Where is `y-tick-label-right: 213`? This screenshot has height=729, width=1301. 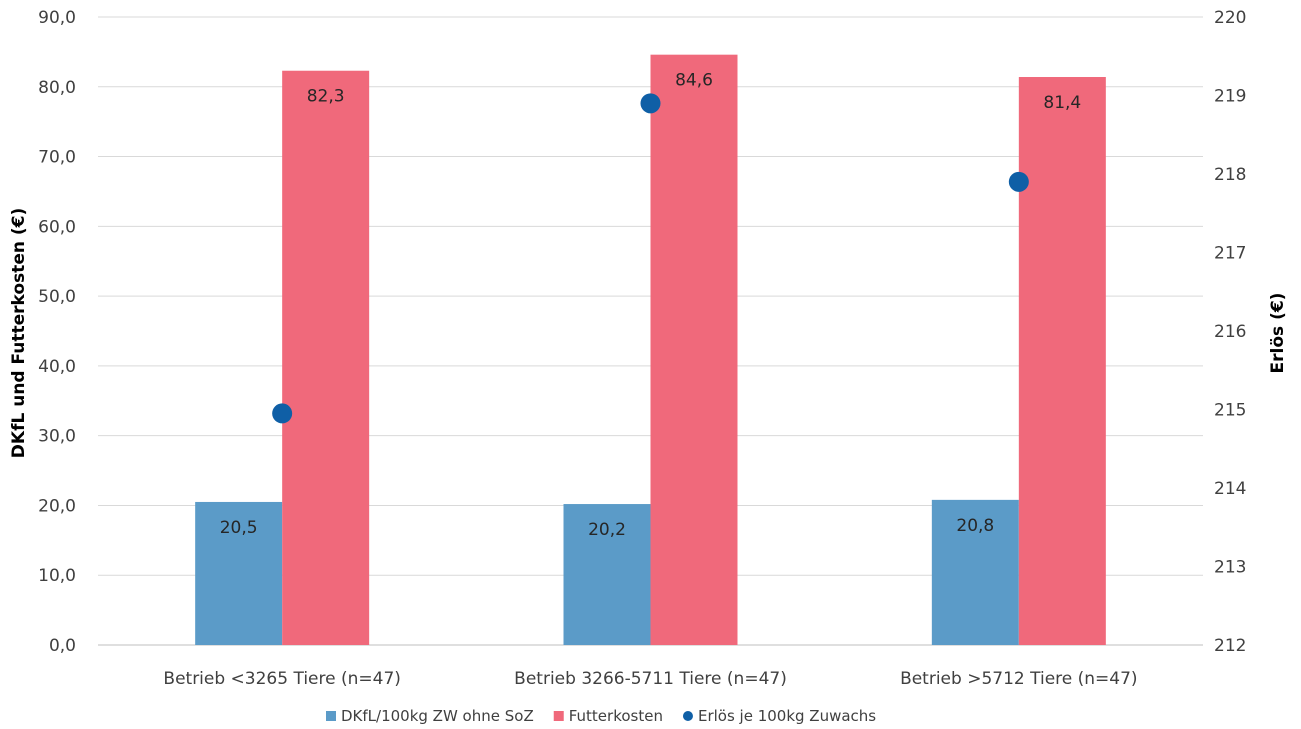
y-tick-label-right: 213 is located at coordinates (1230, 568).